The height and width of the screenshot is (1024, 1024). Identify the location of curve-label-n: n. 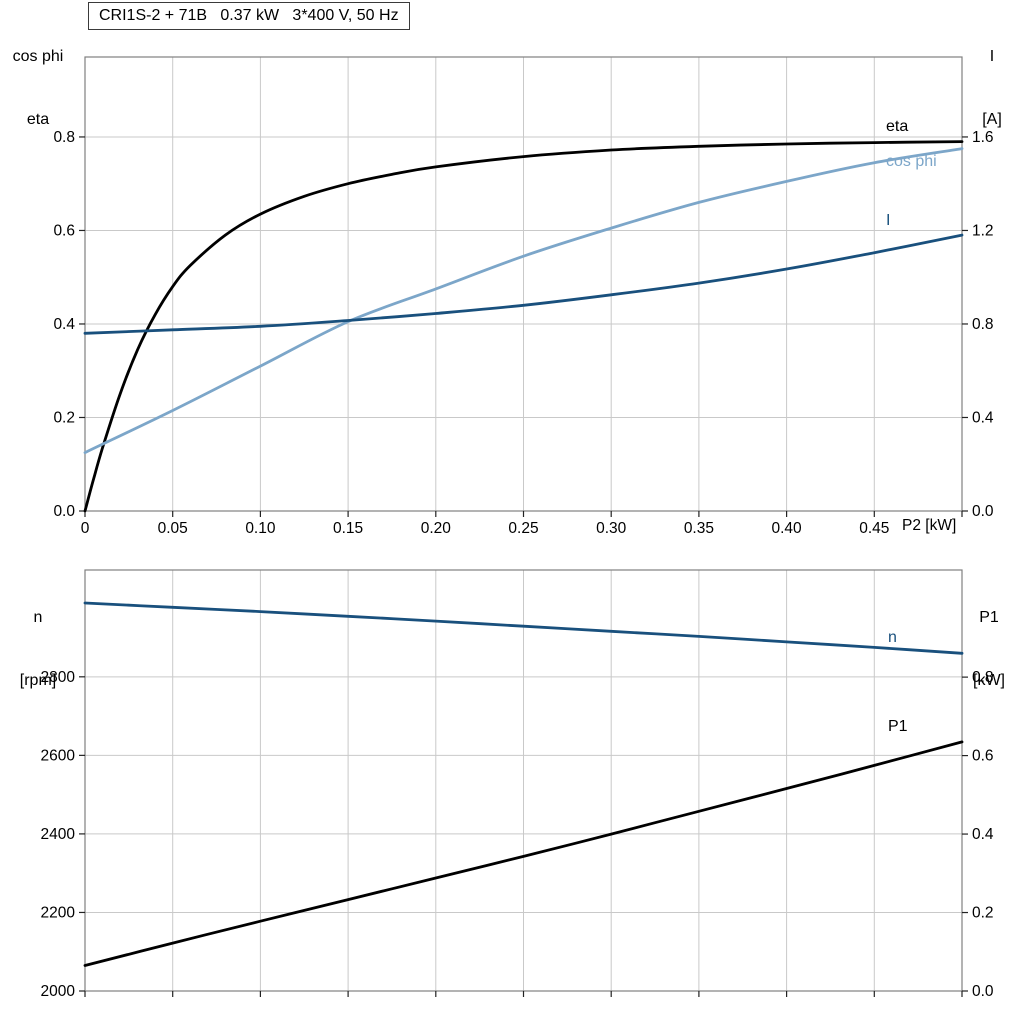
(892, 637).